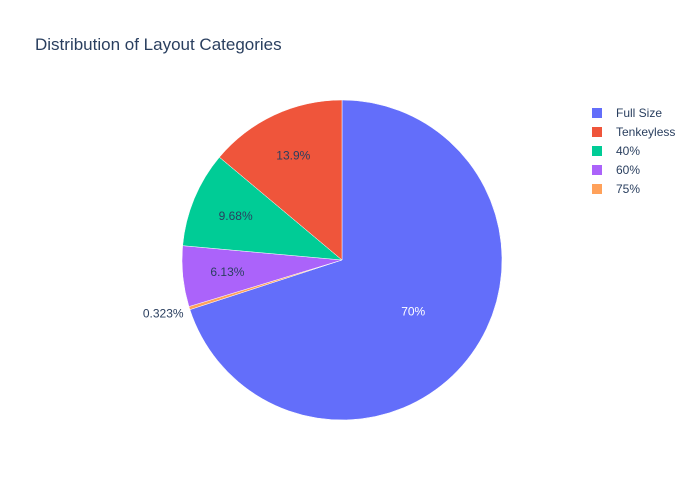  Describe the element at coordinates (645, 132) in the screenshot. I see `legend-label: Tenkeyless` at that location.